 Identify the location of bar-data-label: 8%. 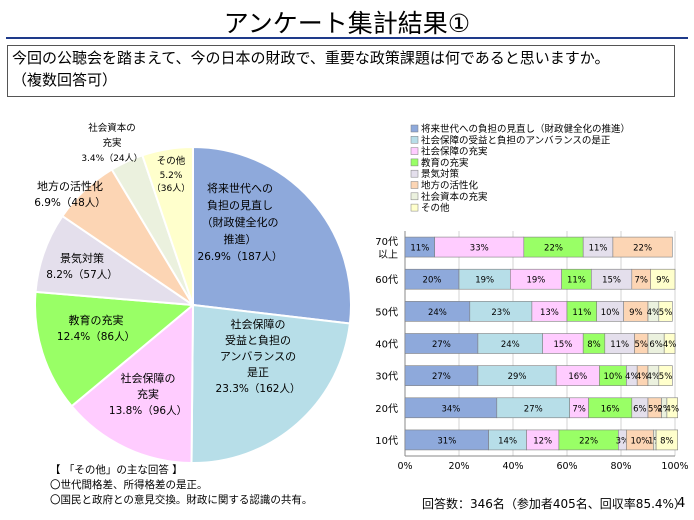
(594, 345).